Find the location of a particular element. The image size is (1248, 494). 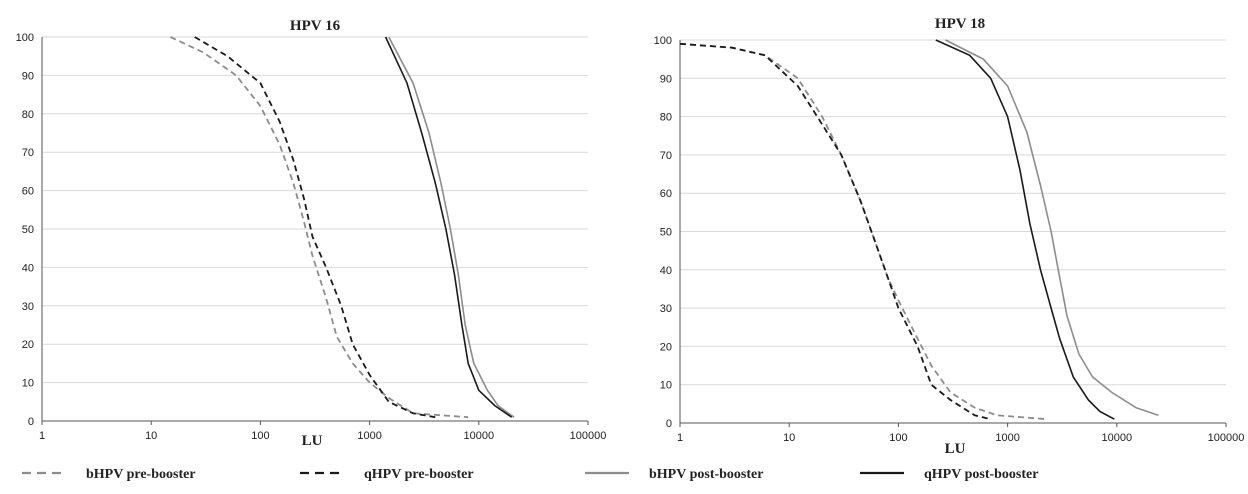

legend-label: bHPV pre-booster is located at coordinates (141, 474).